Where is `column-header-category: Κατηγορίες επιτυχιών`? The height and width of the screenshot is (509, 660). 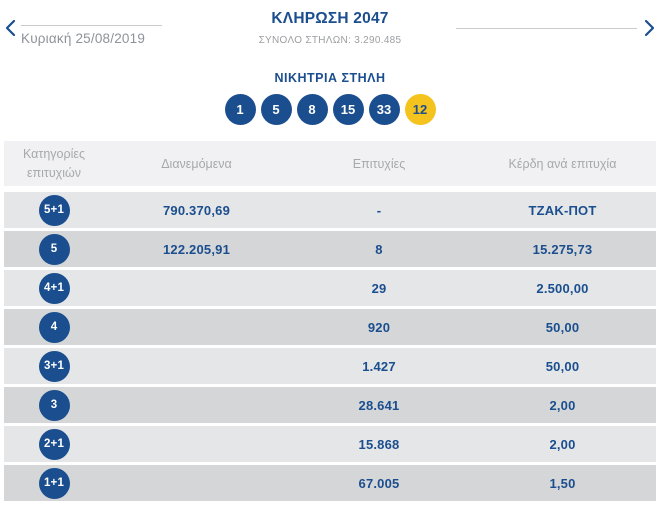
column-header-category: Κατηγορίες επιτυχιών is located at coordinates (54, 163).